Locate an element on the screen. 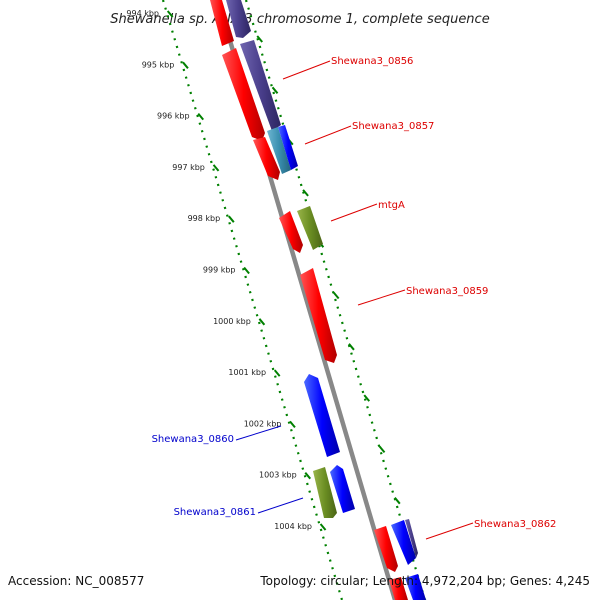 The image size is (600, 600). tick-label: 995 kbp is located at coordinates (158, 64).